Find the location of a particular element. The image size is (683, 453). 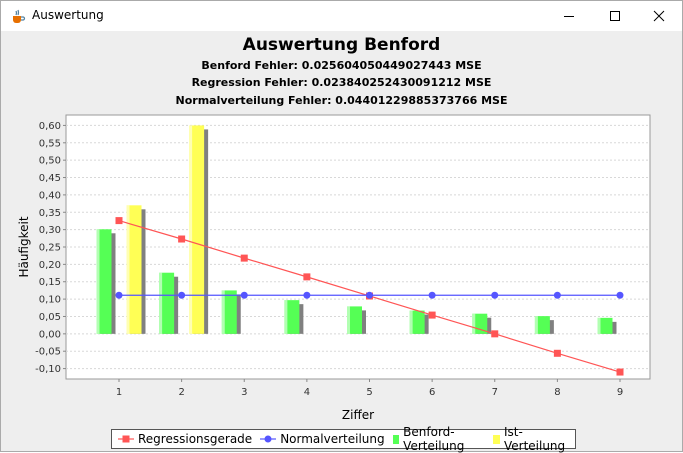

y-tick-label: 0,15 is located at coordinates (50, 282).